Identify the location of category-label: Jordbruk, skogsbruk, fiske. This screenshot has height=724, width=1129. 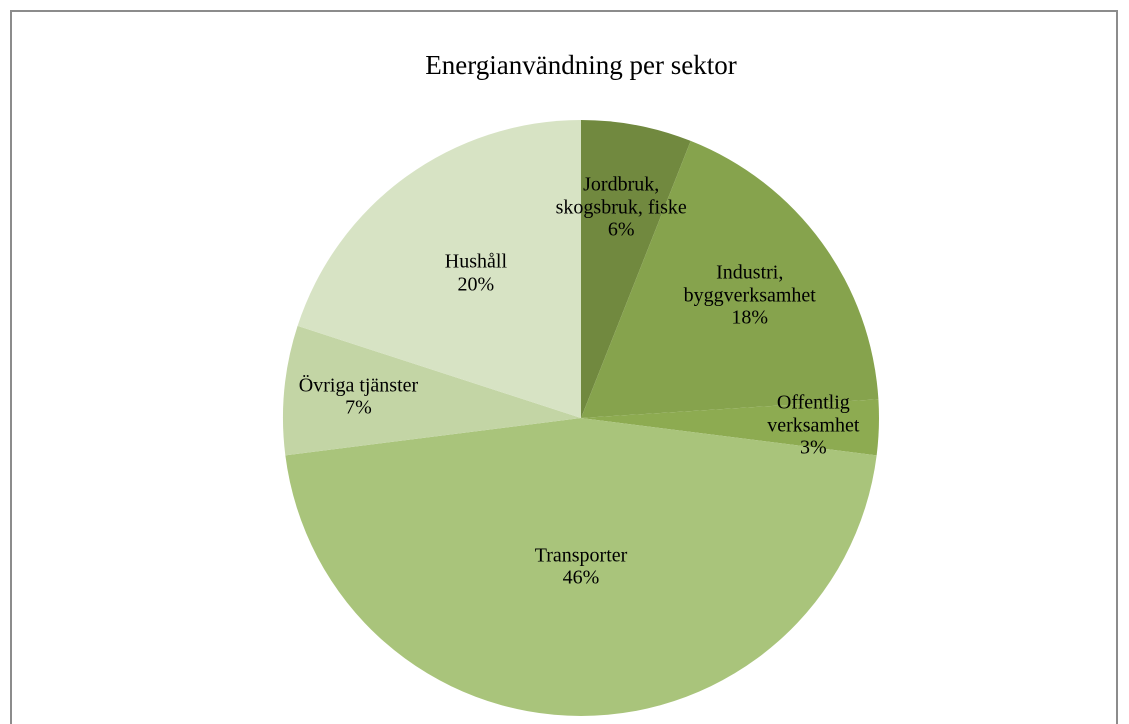
(621, 196).